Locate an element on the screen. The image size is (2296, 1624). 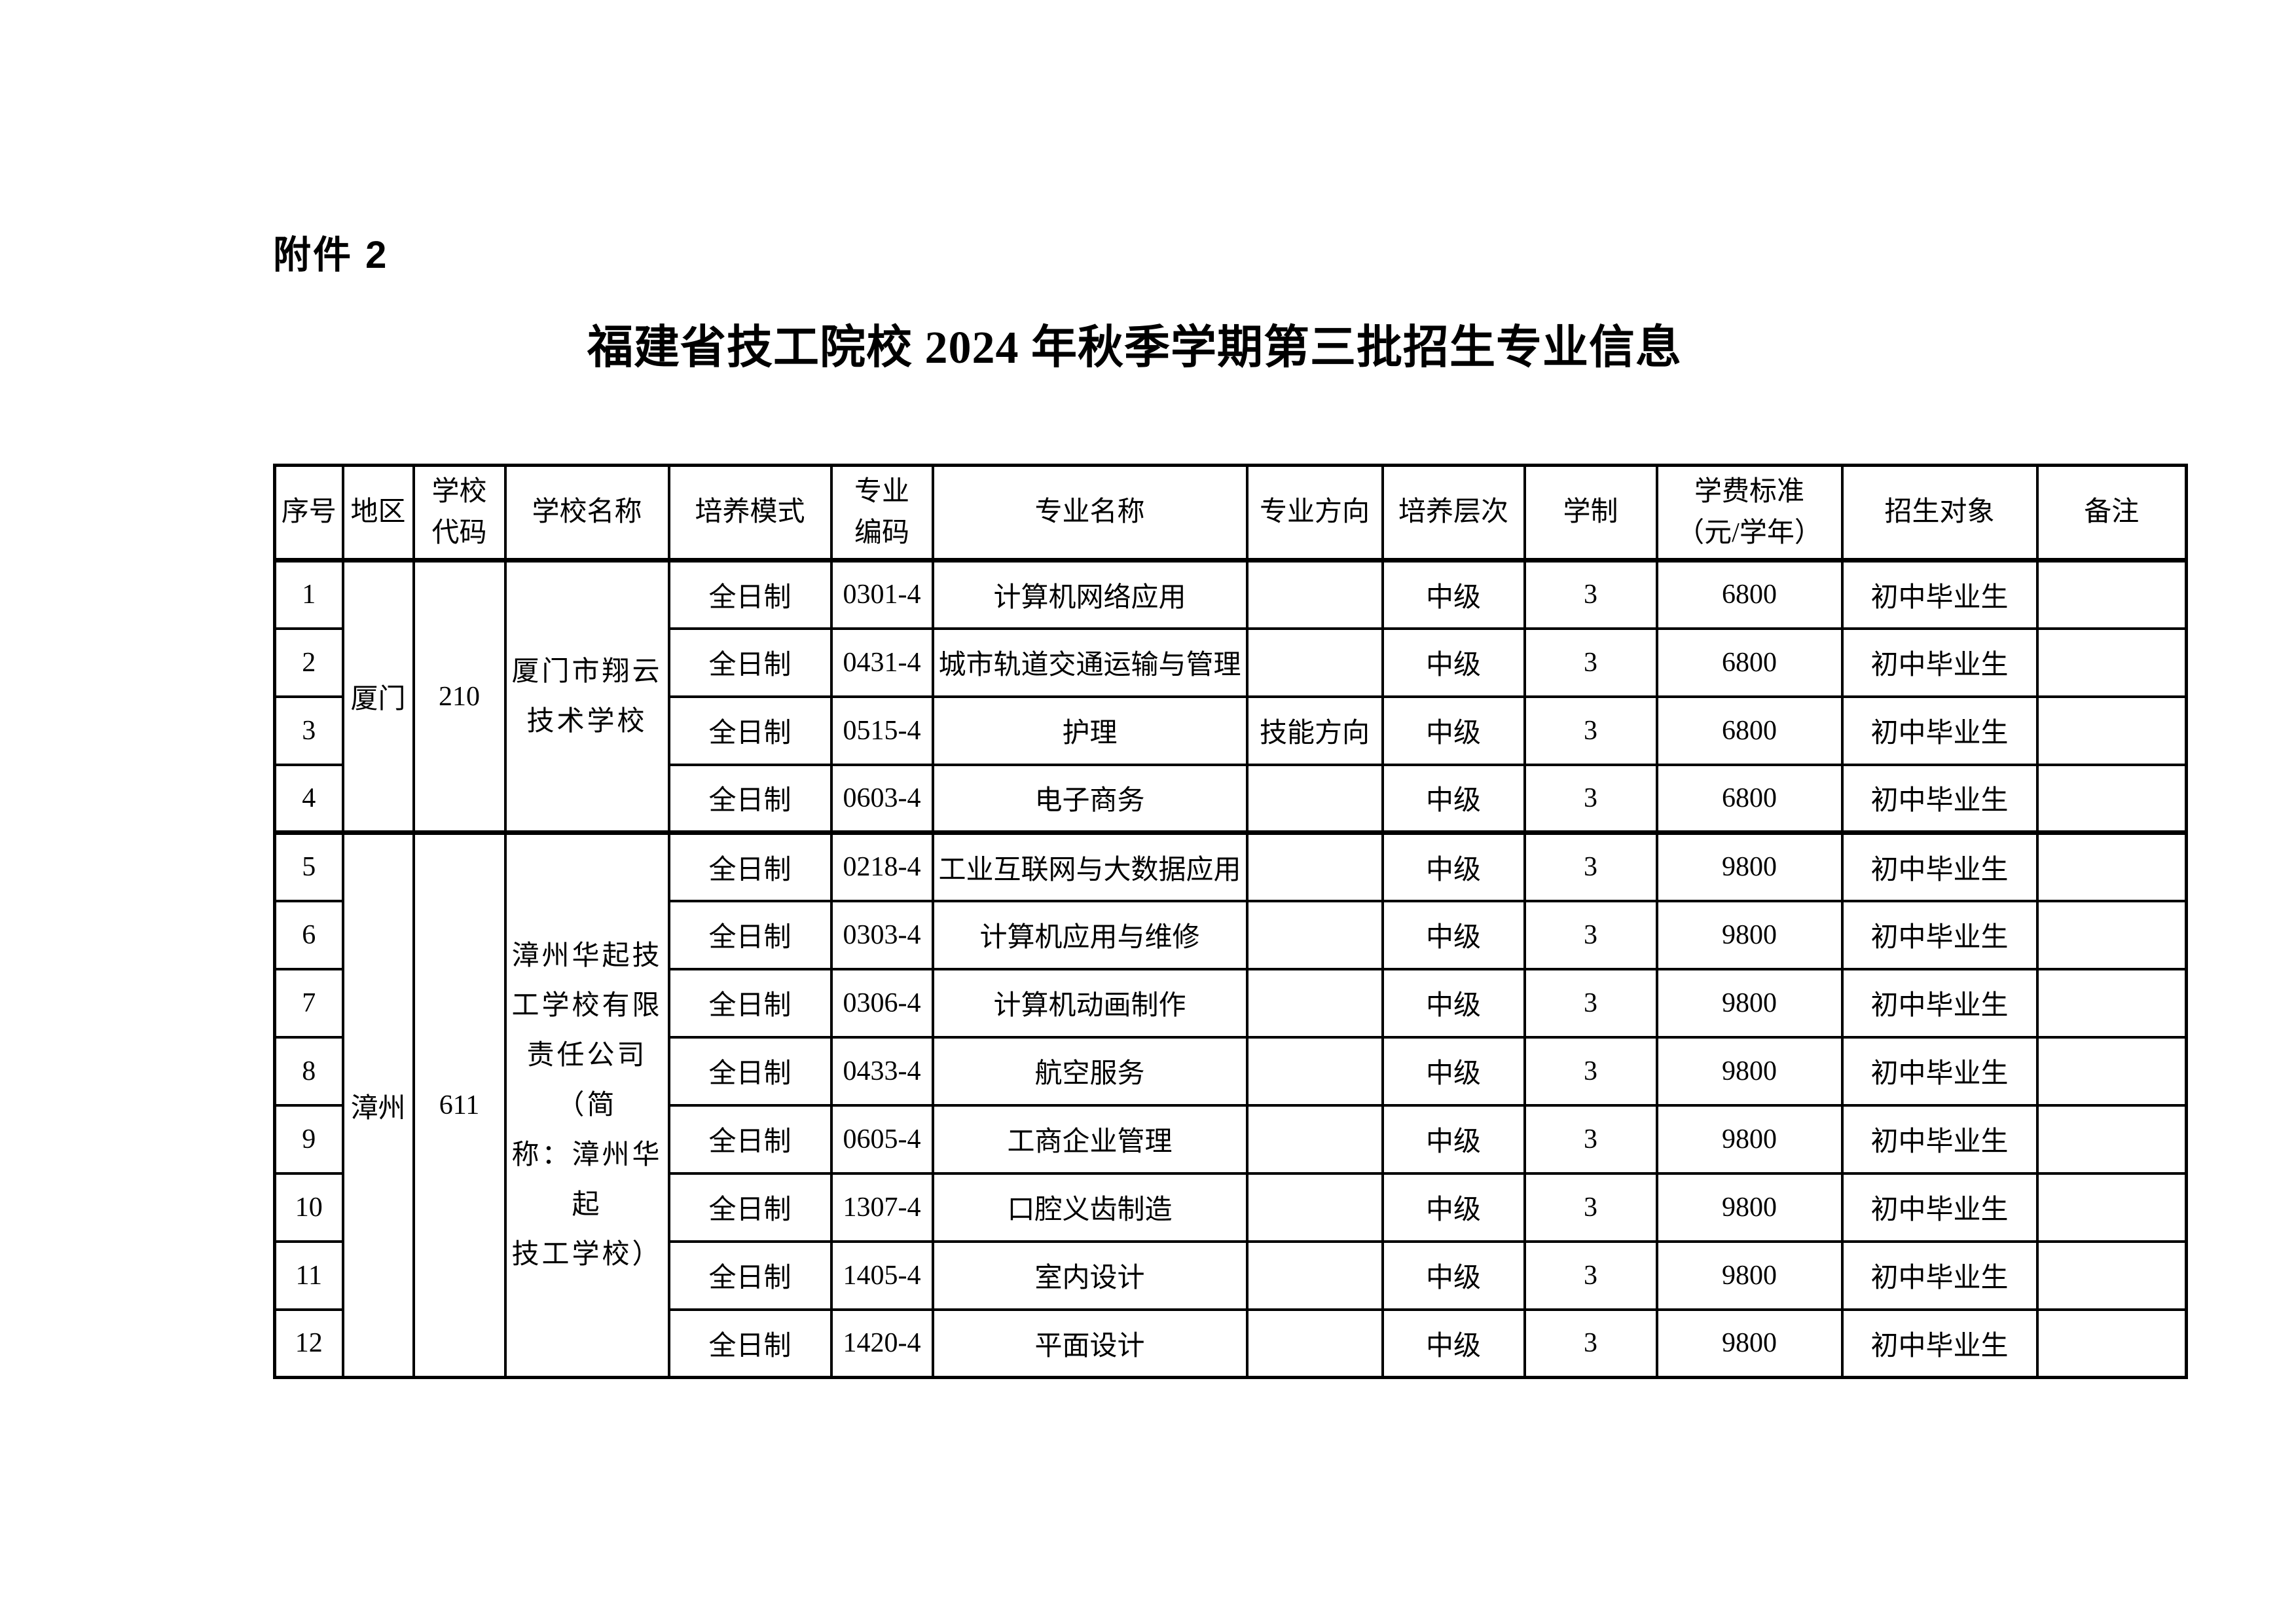
header-mode: 培养模式 is located at coordinates (750, 513).